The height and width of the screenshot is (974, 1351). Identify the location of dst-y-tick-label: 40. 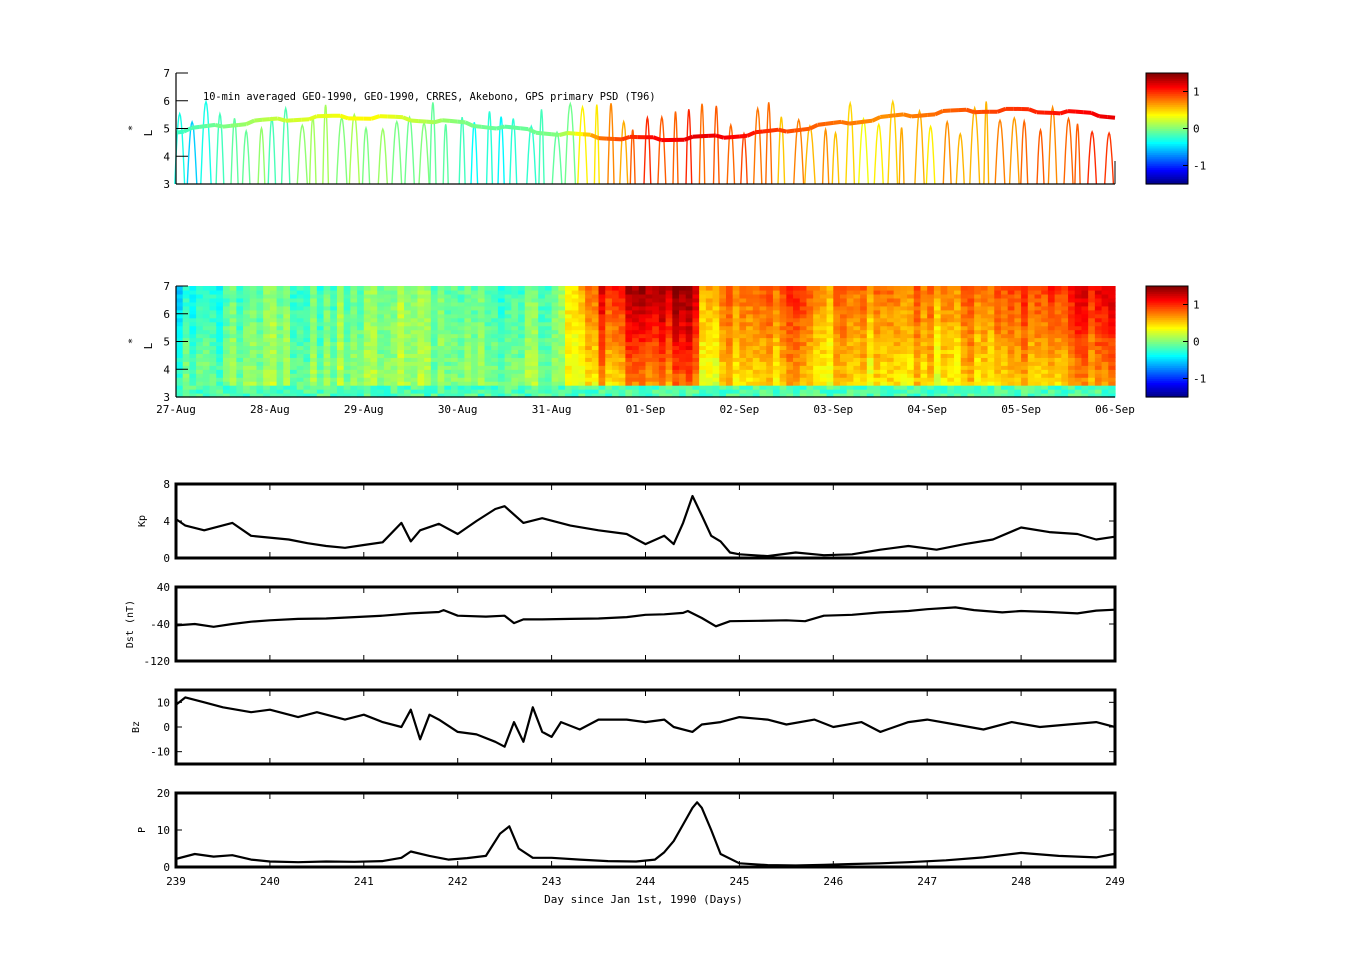
(163, 587).